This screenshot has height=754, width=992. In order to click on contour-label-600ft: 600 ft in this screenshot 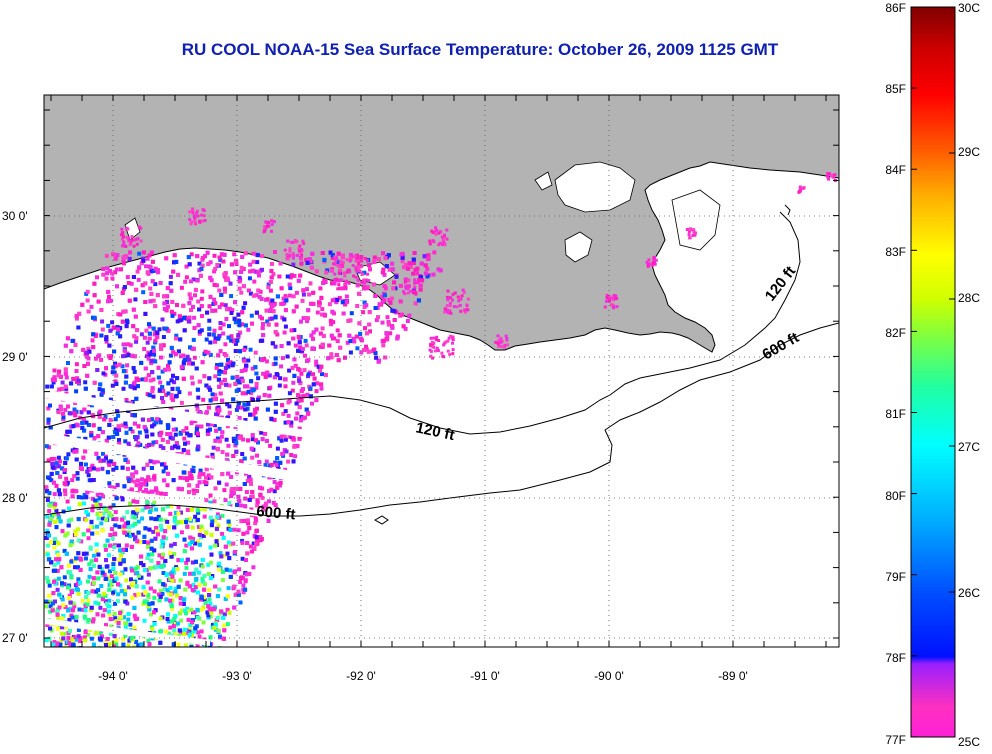, I will do `click(276, 513)`.